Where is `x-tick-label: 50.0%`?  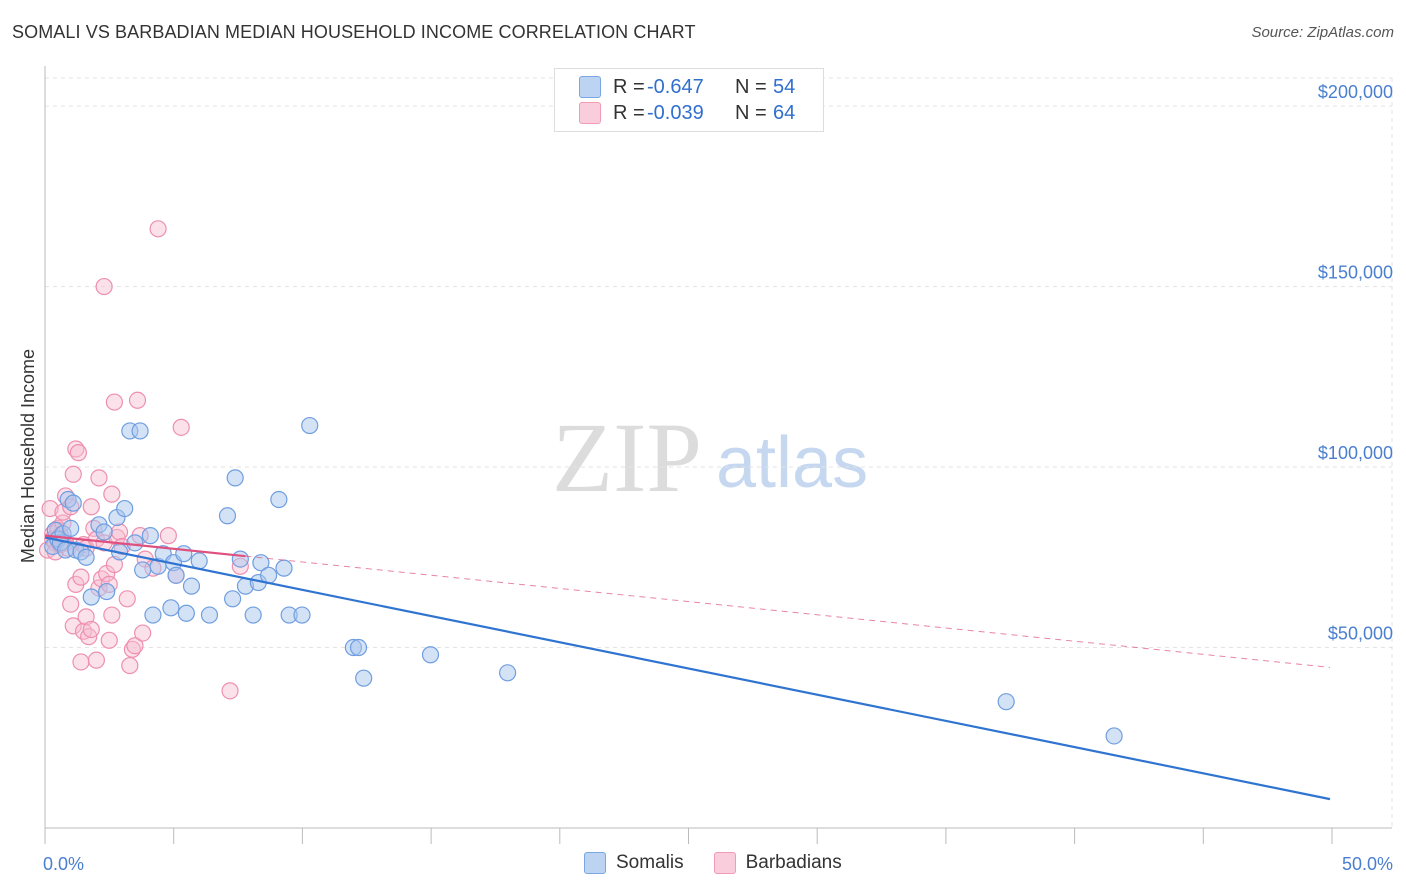 x-tick-label: 50.0% is located at coordinates (1367, 864).